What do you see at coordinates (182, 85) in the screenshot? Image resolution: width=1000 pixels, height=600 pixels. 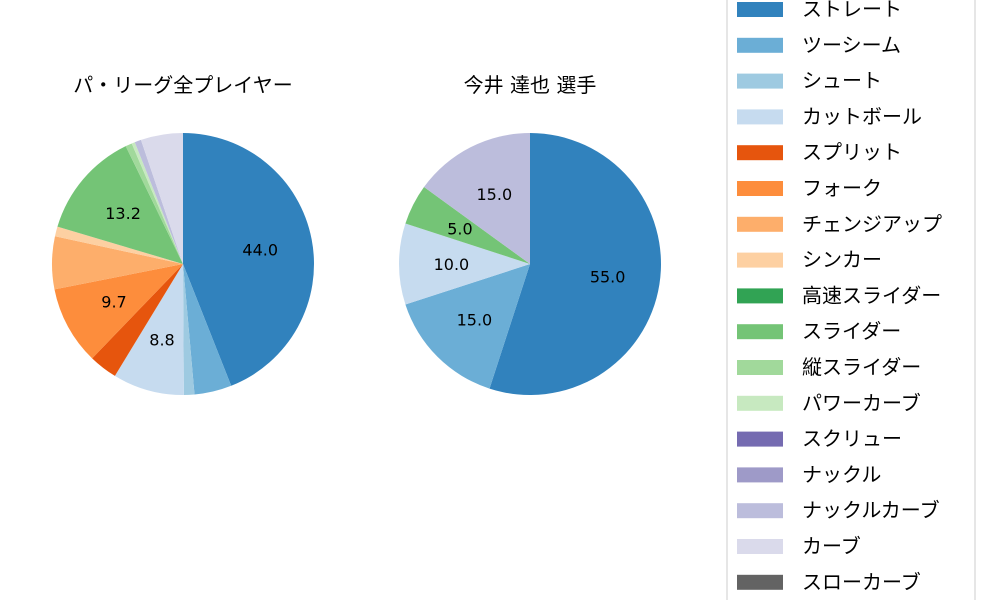 I see `pie-title: パ・リーグ全プレイヤー` at bounding box center [182, 85].